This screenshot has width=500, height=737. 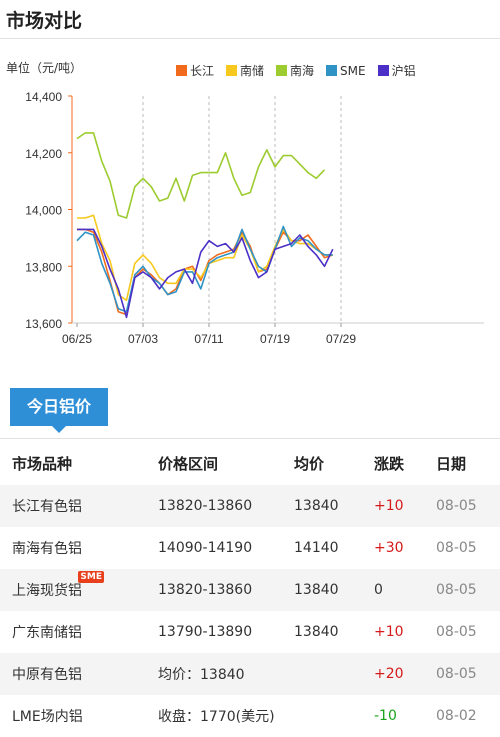 I want to click on sme-badge: SME, so click(x=91, y=577).